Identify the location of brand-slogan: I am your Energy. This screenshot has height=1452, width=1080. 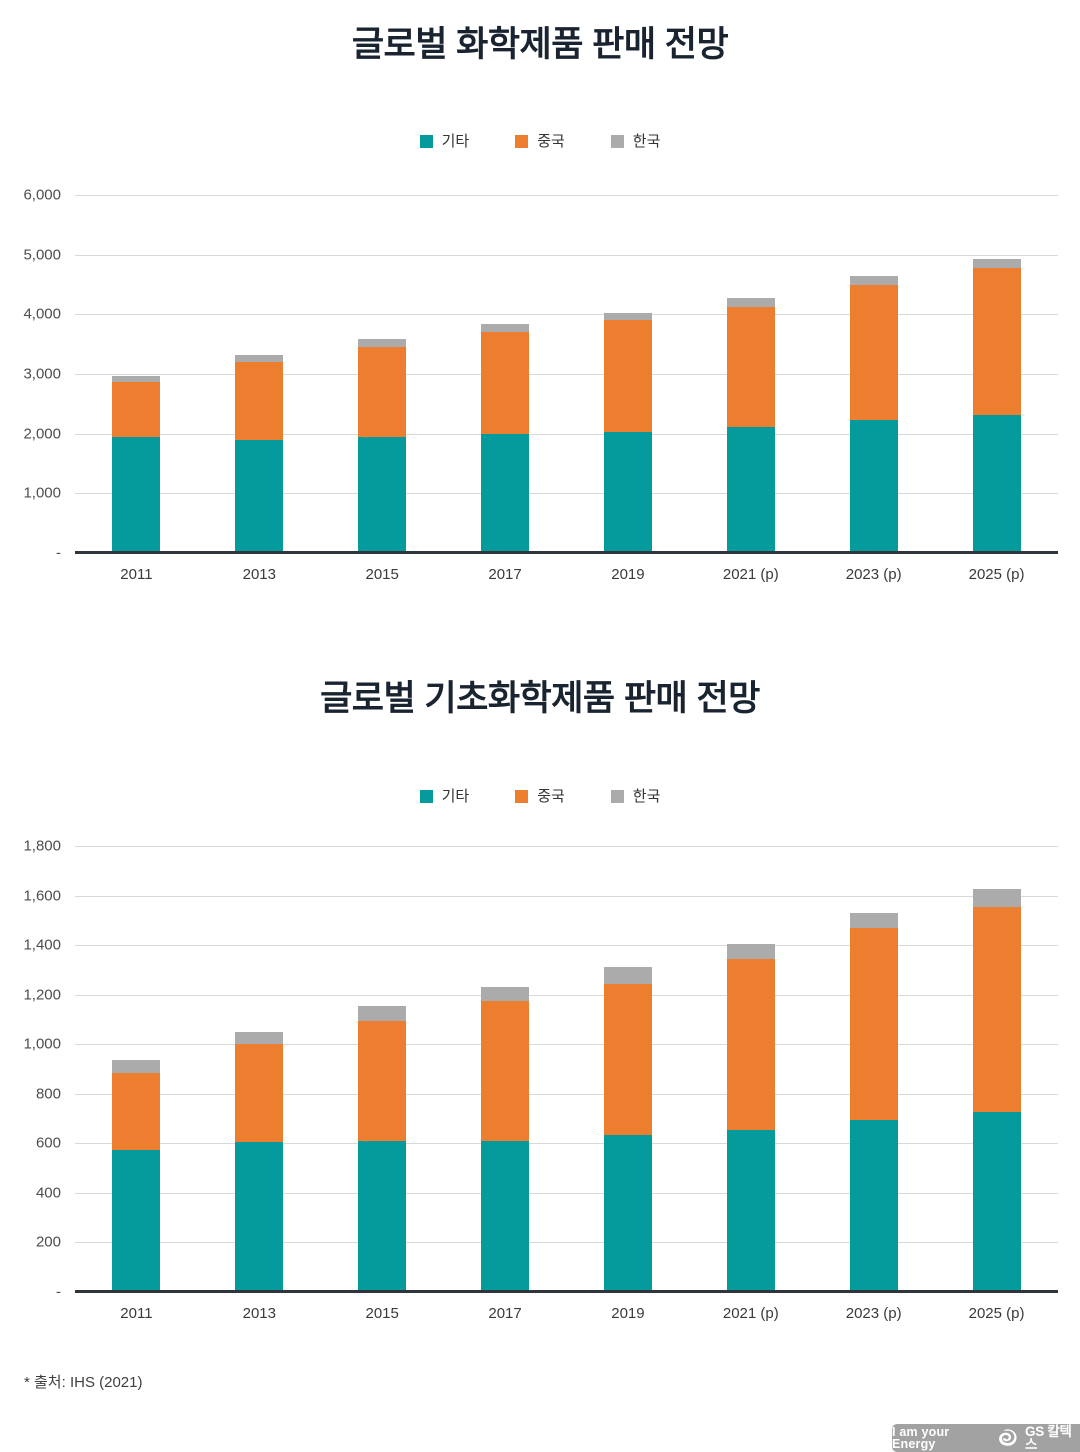
(921, 1437).